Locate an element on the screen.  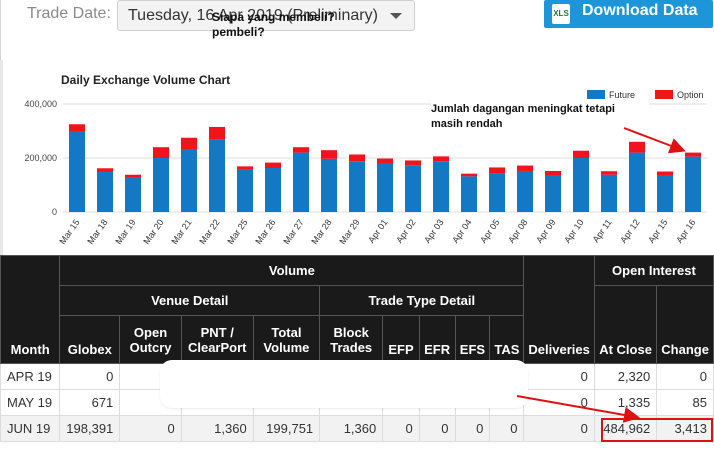
cell-tas: 0 is located at coordinates (507, 428).